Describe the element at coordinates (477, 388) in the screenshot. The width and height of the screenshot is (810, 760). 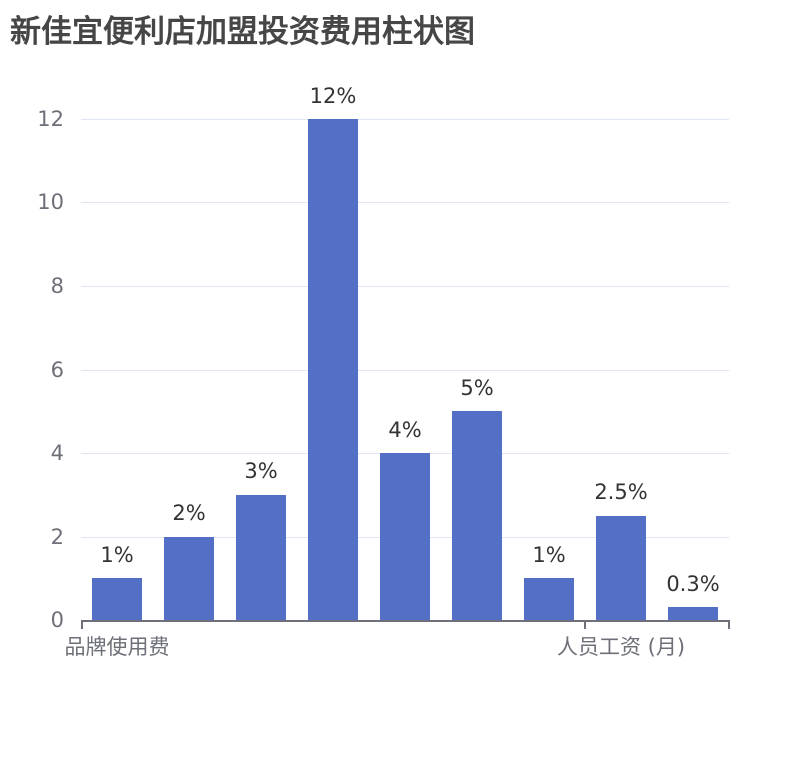
I see `bar-value-label: 5%` at that location.